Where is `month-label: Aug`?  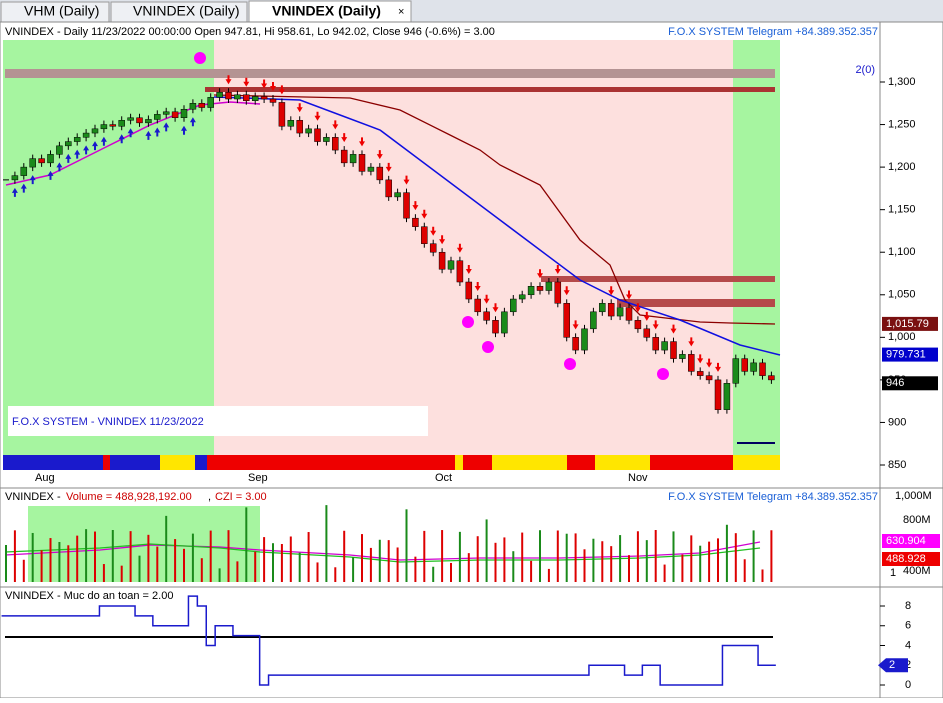 month-label: Aug is located at coordinates (45, 478).